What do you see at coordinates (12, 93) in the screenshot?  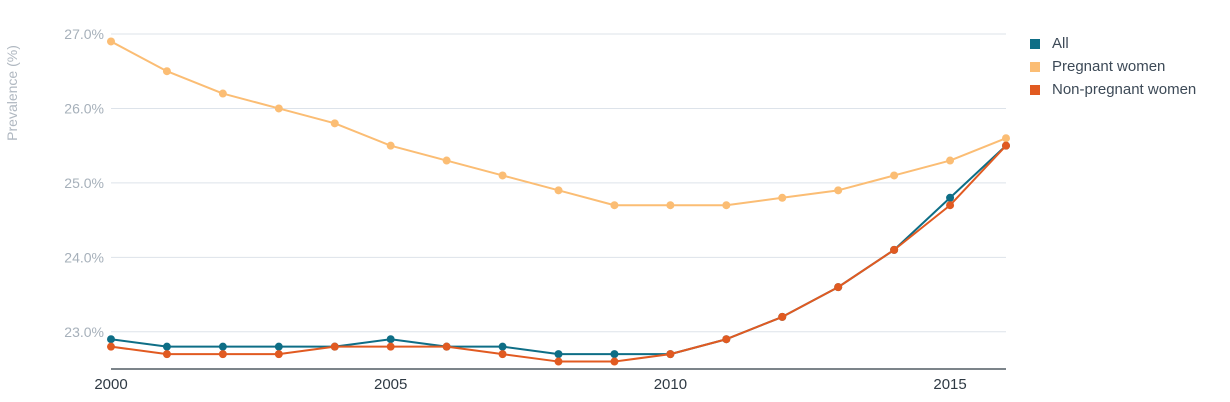 I see `y-axis-label: Prevalence (%)` at bounding box center [12, 93].